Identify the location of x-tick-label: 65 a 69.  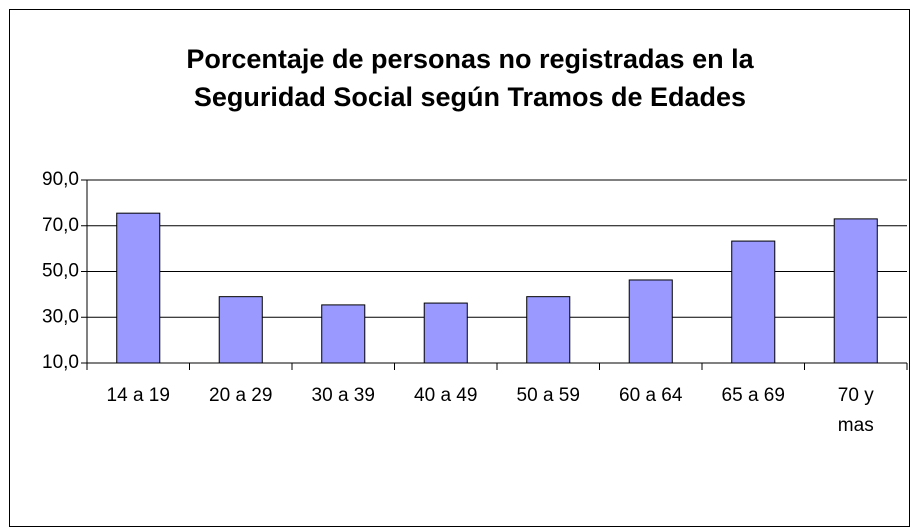
(753, 395).